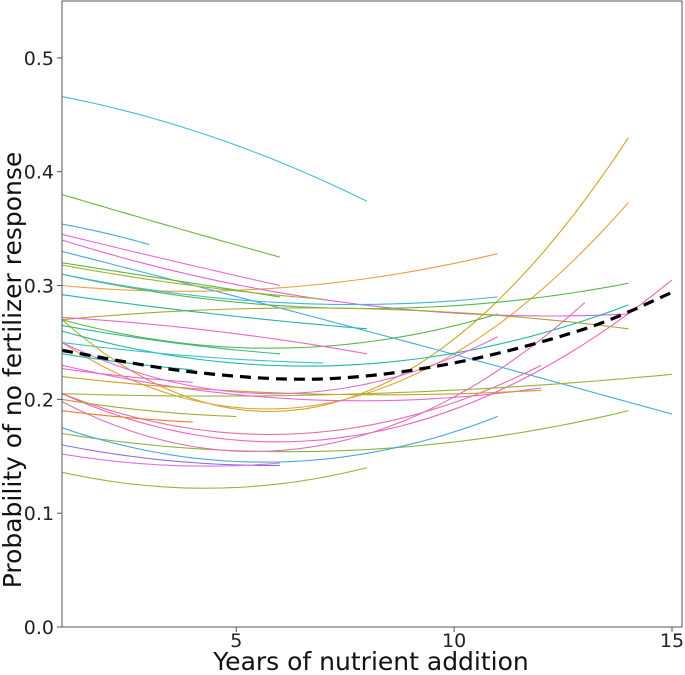 This screenshot has width=685, height=675. I want to click on y-tick-label-3: 0.3, so click(39, 287).